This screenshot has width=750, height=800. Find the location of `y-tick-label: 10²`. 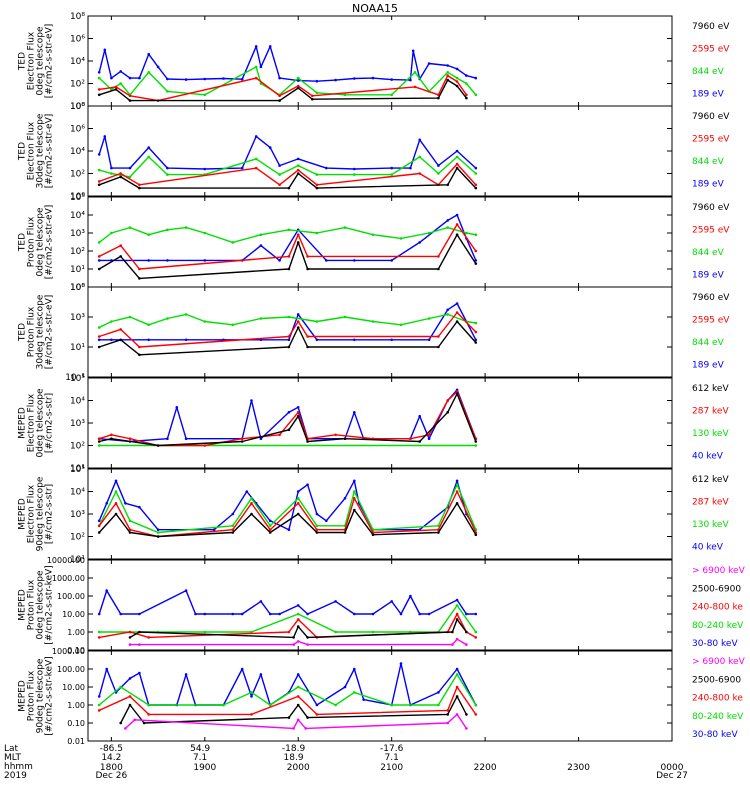

y-tick-label: 10² is located at coordinates (77, 538).